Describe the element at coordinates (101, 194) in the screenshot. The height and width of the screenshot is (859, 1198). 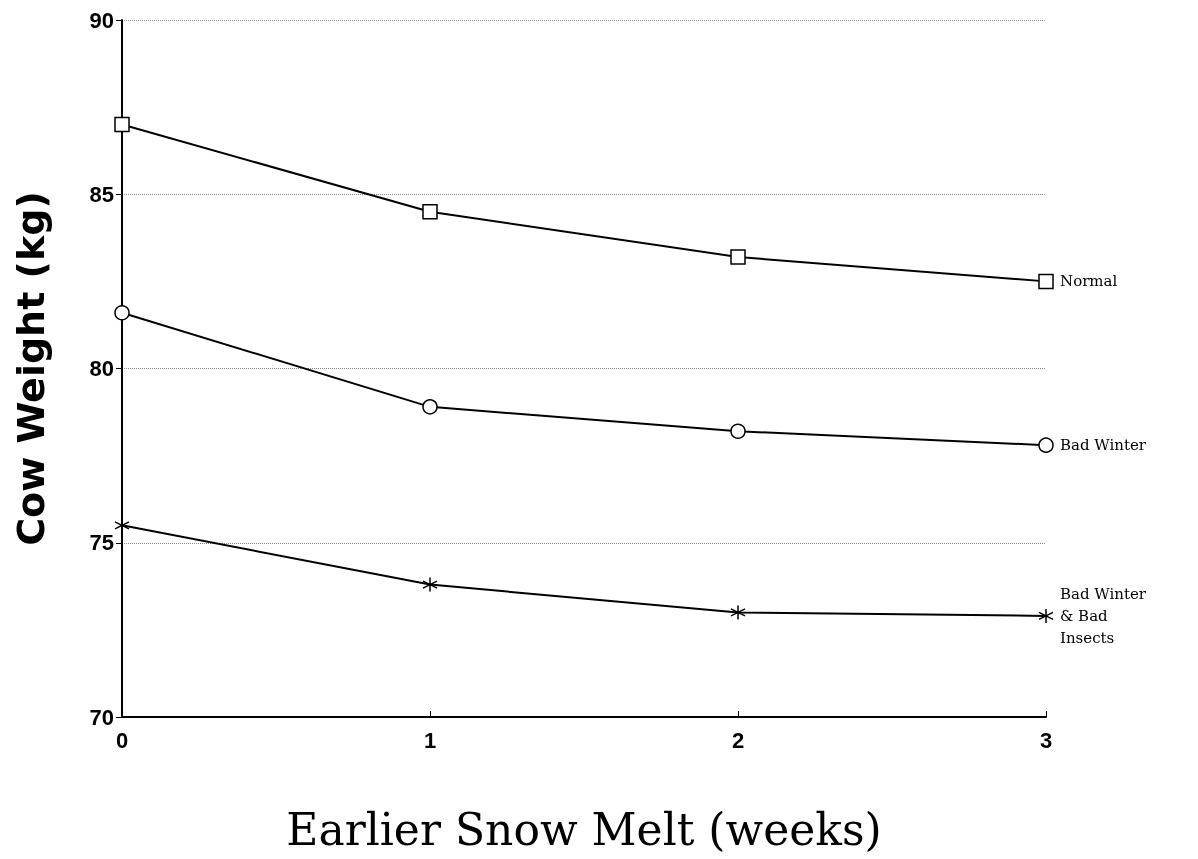
I see `y-tick-label: 85` at that location.